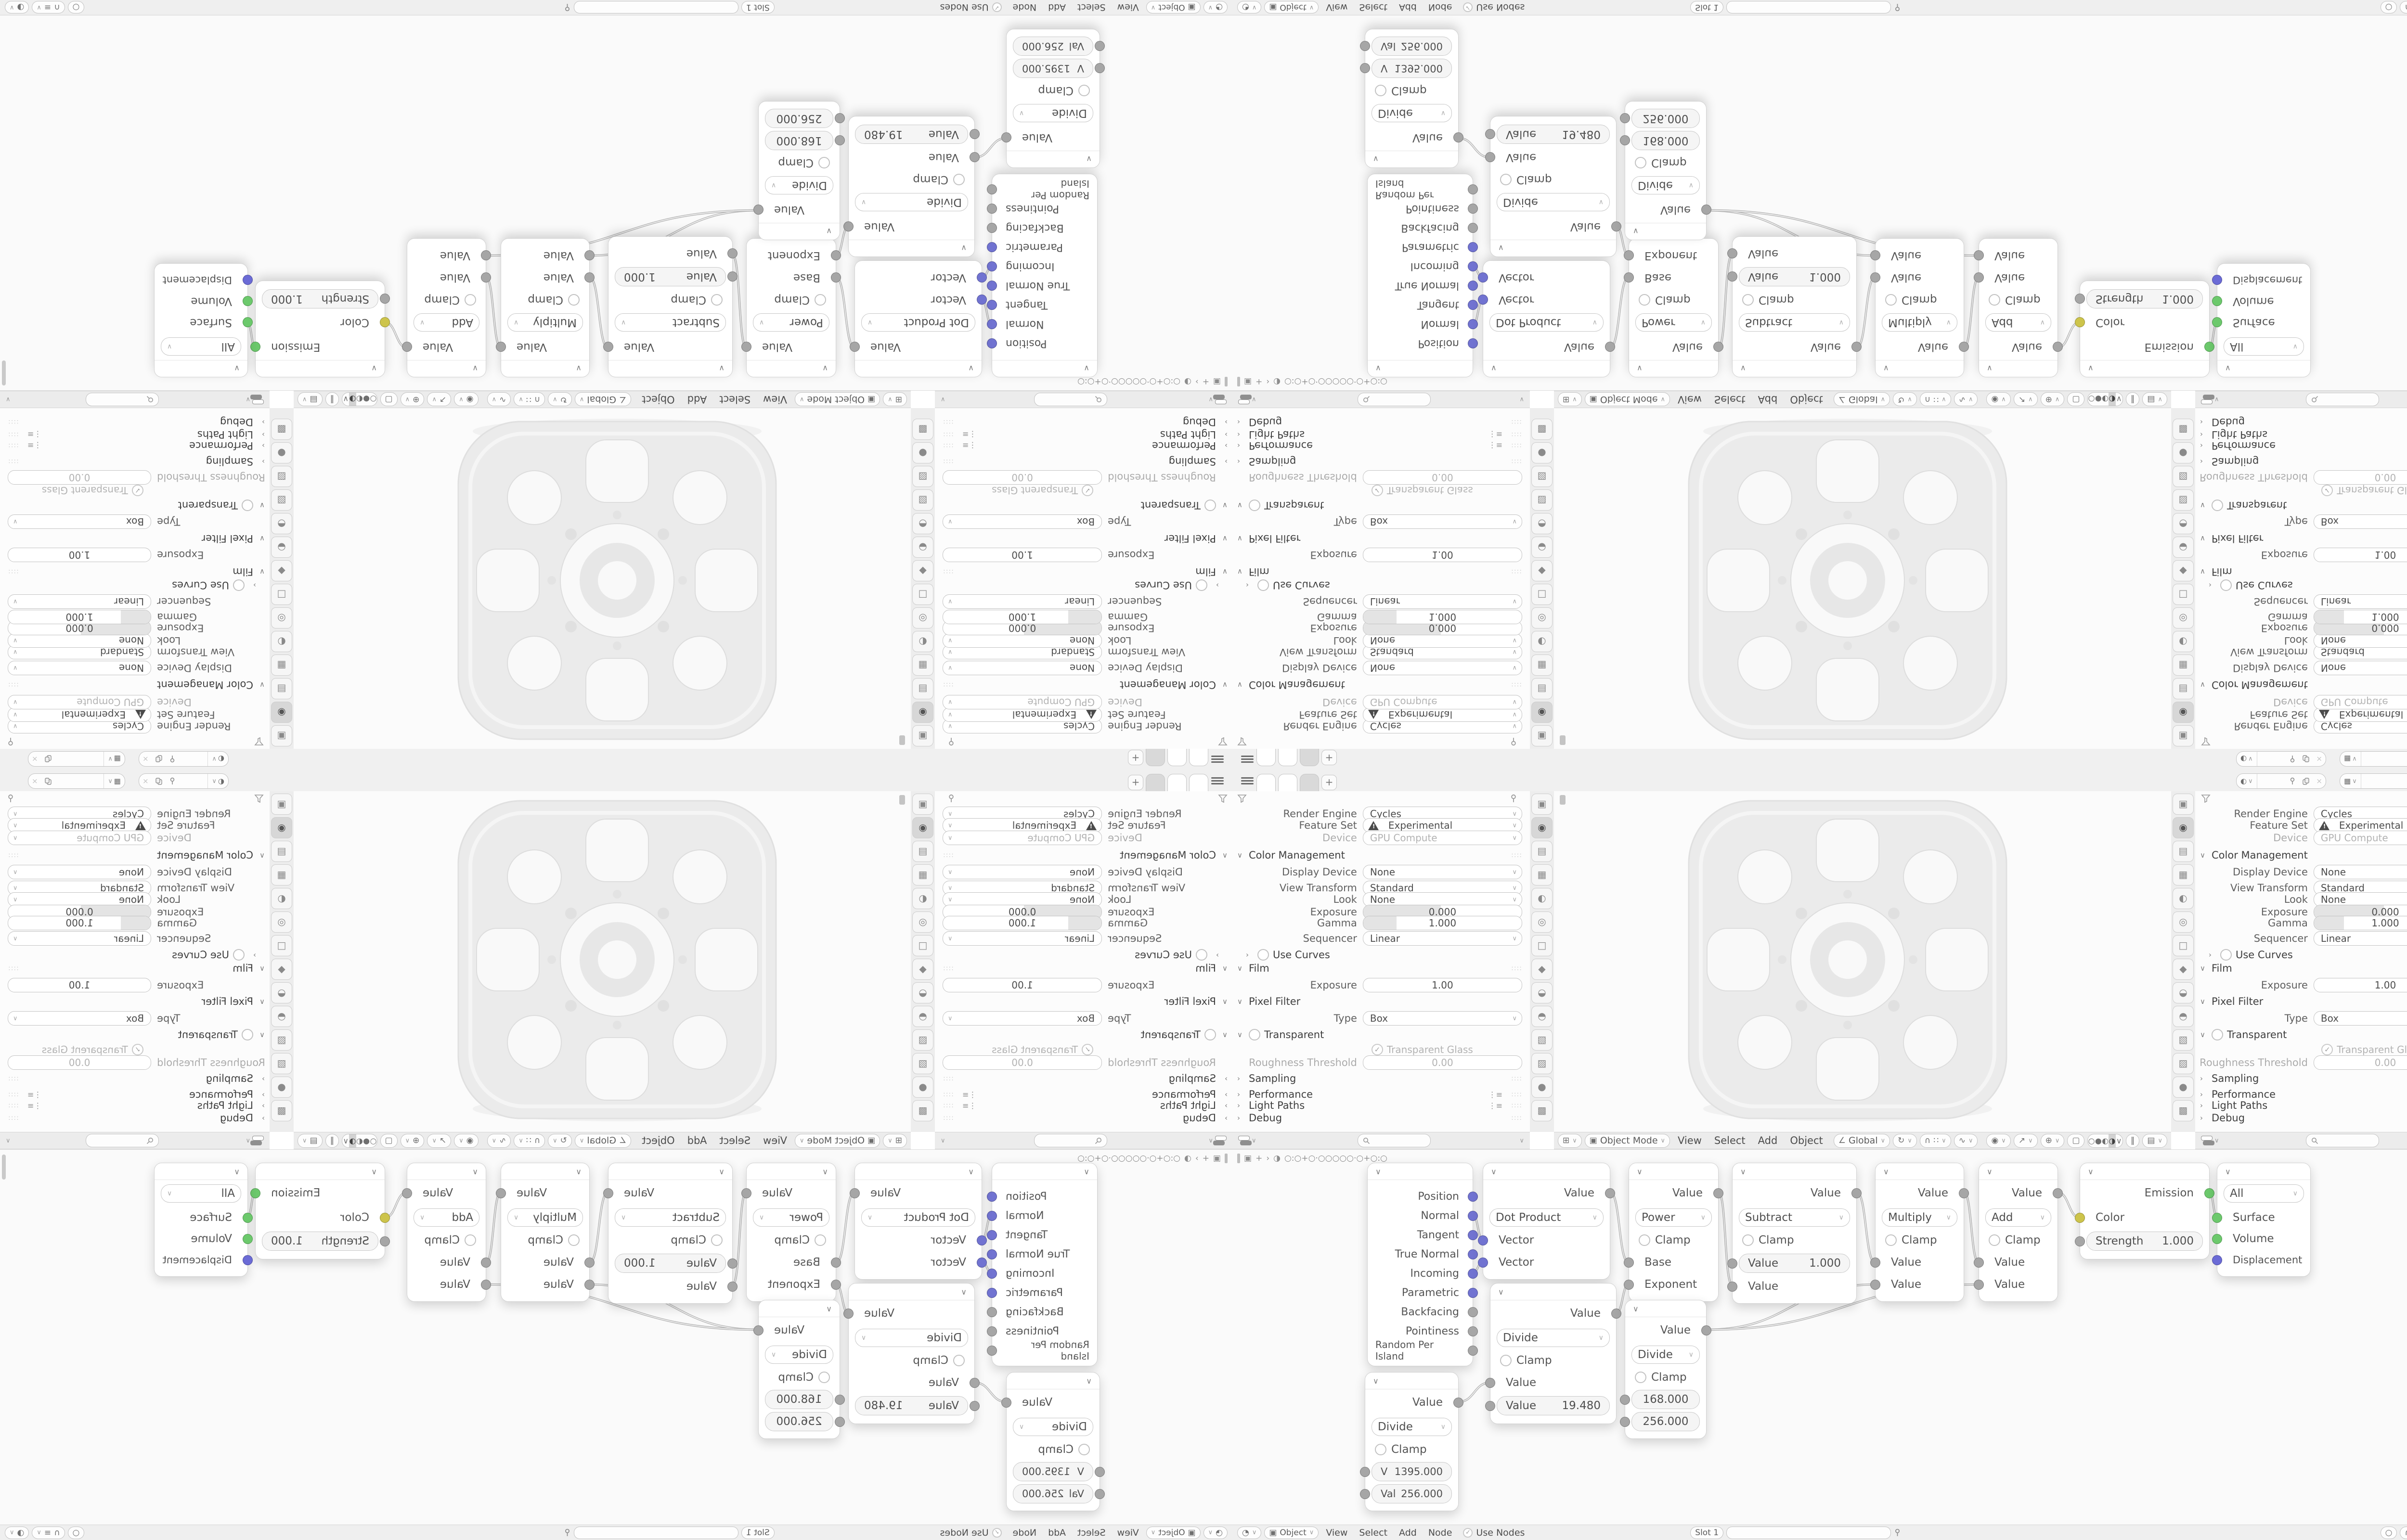 The width and height of the screenshot is (2407, 1540). I want to click on section-use-curves: › Use Curves, so click(1288, 585).